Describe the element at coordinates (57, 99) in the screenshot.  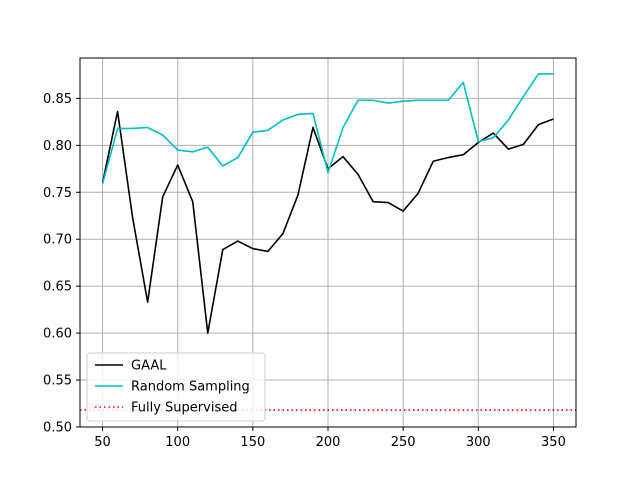
I see `y-tick-label: 0.85` at that location.